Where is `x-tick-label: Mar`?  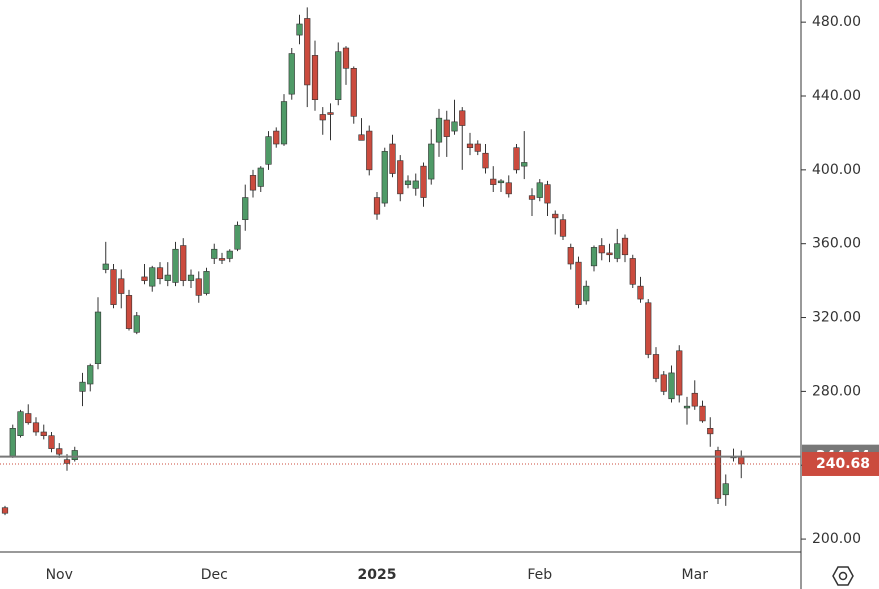
x-tick-label: Mar is located at coordinates (695, 575).